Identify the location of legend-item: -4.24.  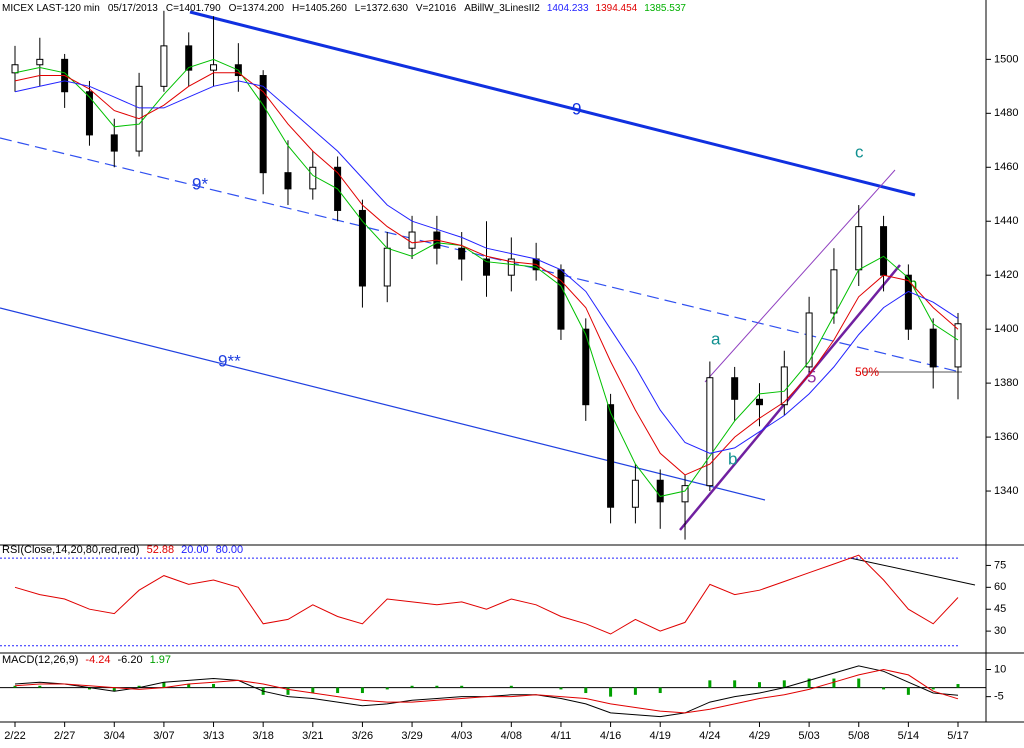
(97, 660).